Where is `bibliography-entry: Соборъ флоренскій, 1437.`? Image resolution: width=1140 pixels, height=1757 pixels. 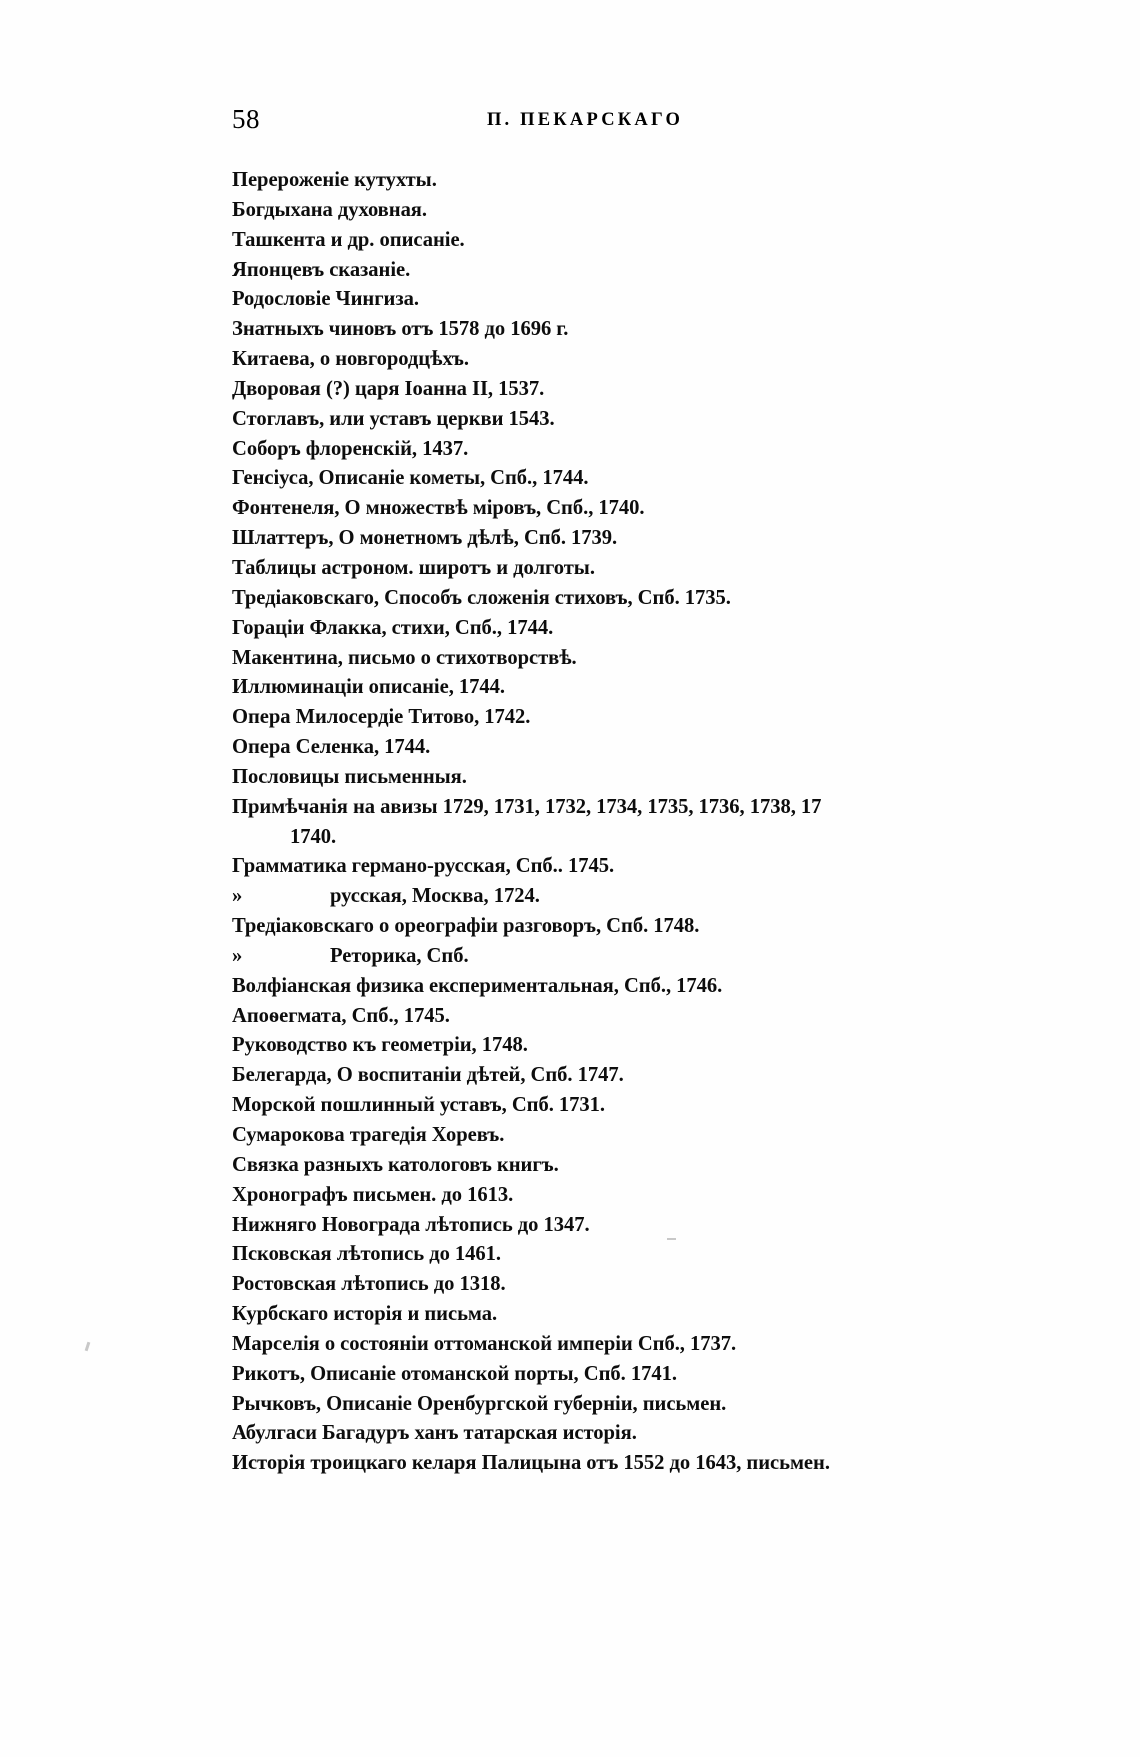
bibliography-entry: Соборъ флоренскій, 1437. is located at coordinates (350, 448).